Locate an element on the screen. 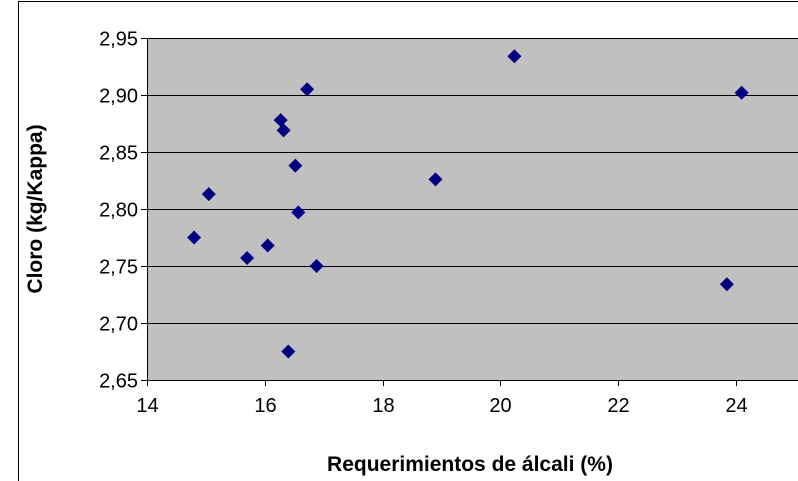 The image size is (798, 481). y-tick-label-1: 2,70 is located at coordinates (118, 325).